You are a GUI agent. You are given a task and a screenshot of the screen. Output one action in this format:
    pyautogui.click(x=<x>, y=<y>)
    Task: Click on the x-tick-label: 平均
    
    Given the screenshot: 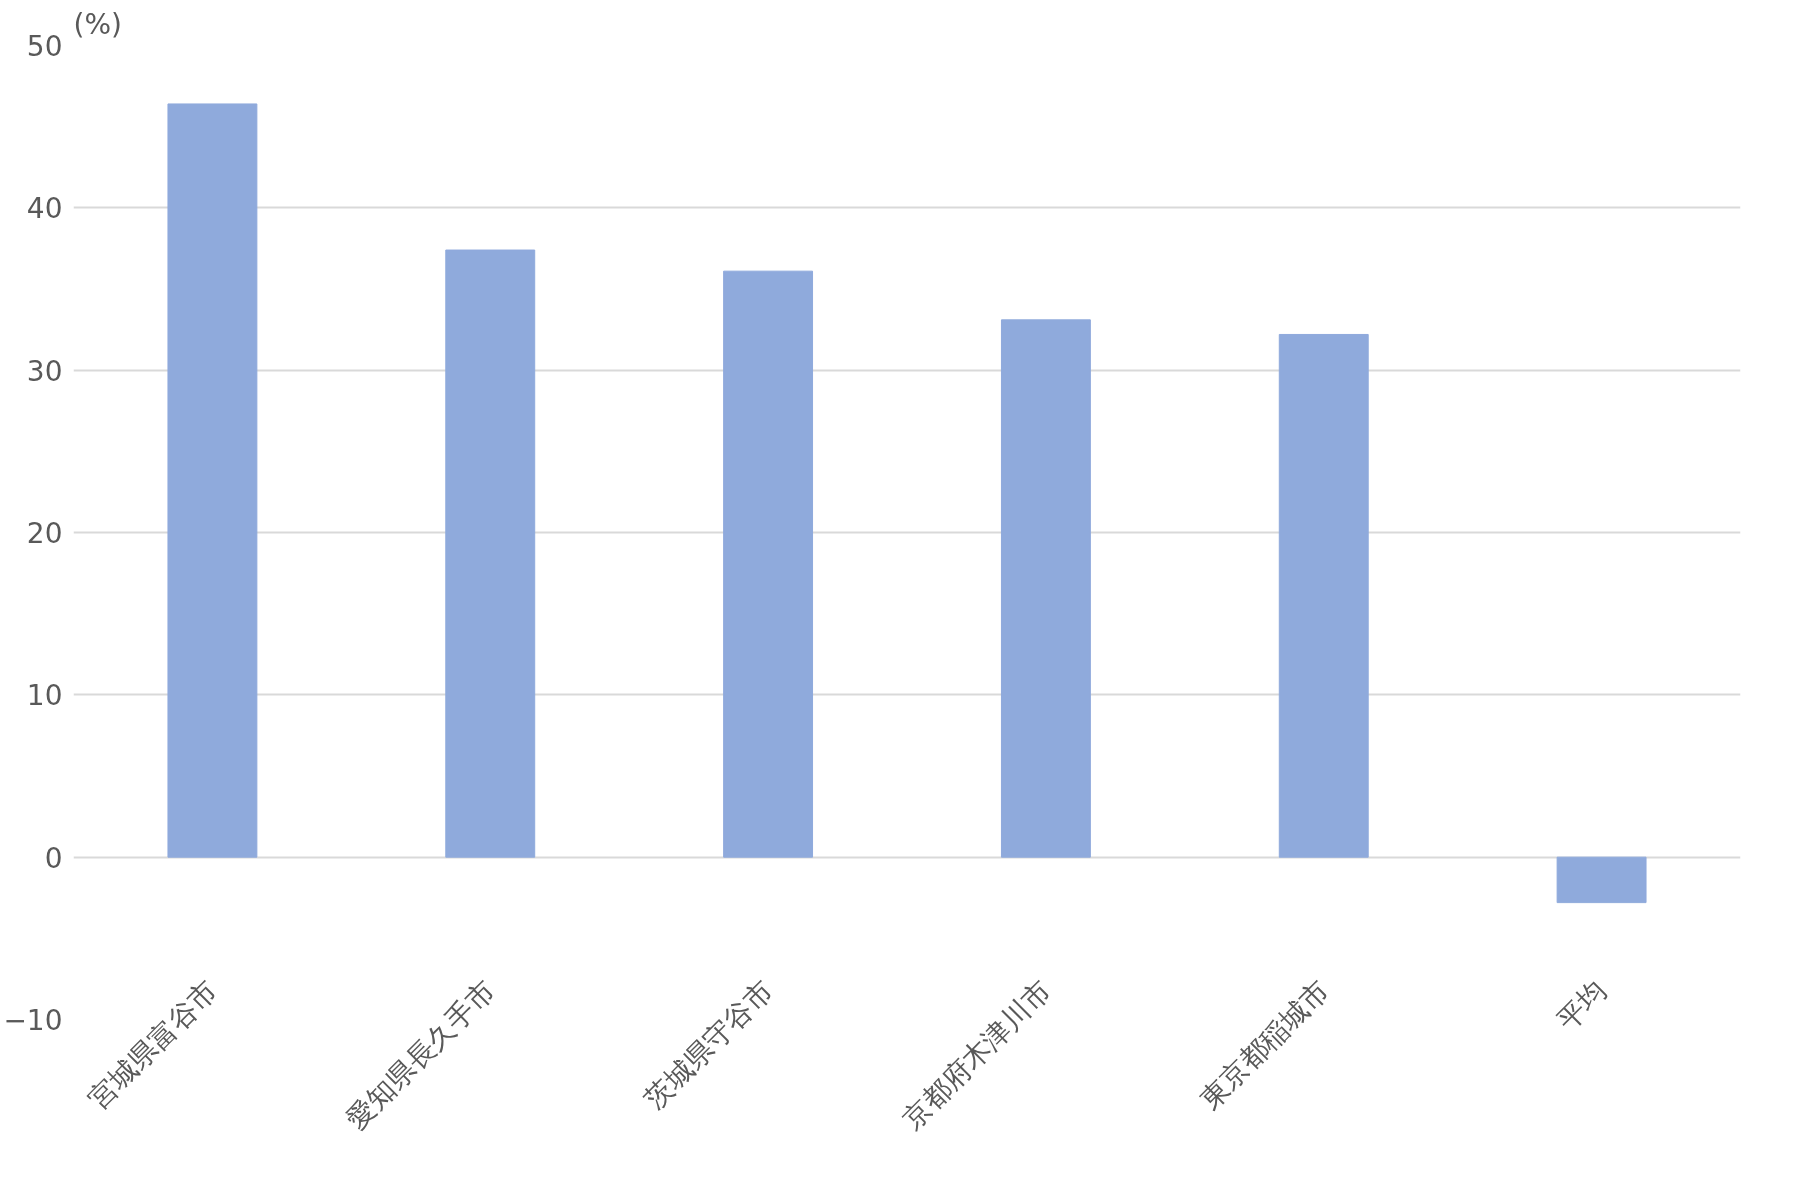 What is the action you would take?
    pyautogui.click(x=1582, y=1005)
    